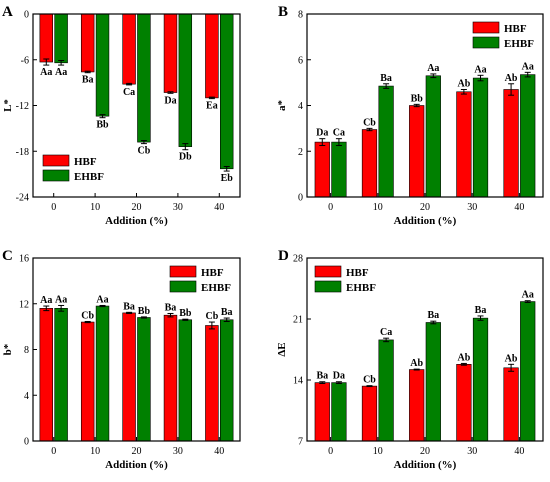  What do you see at coordinates (22, 106) in the screenshot?
I see `y-tick-label: -12` at bounding box center [22, 106].